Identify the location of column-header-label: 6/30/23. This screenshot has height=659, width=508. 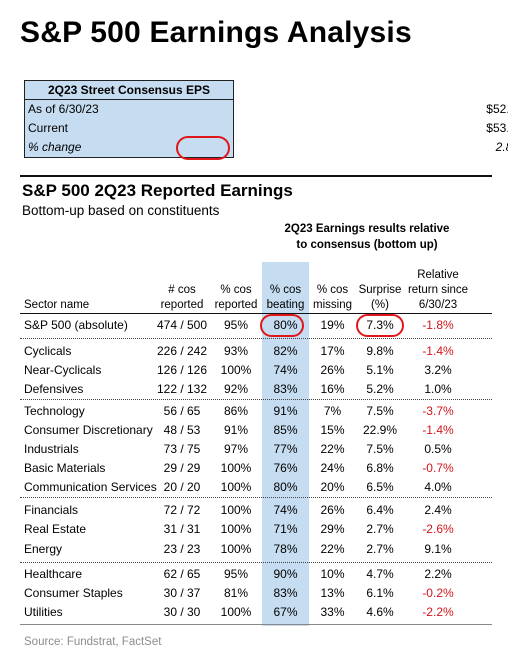
(438, 305).